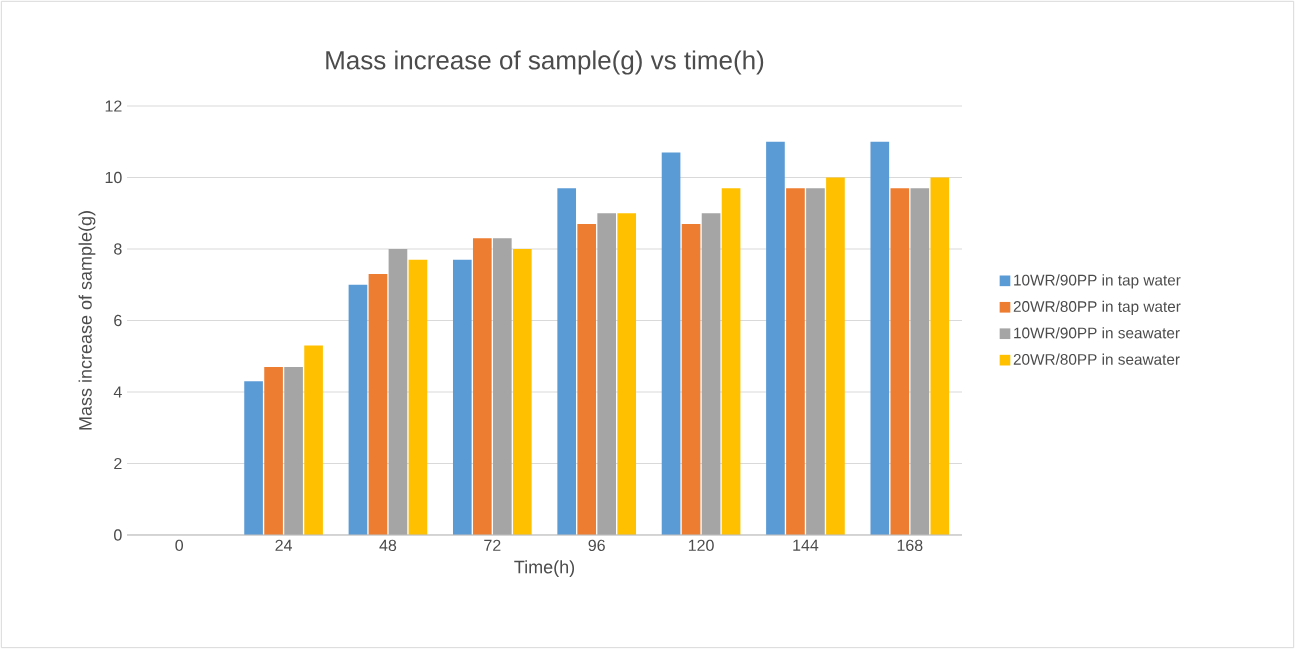 This screenshot has height=649, width=1295. What do you see at coordinates (118, 320) in the screenshot?
I see `y-tick-label: 6` at bounding box center [118, 320].